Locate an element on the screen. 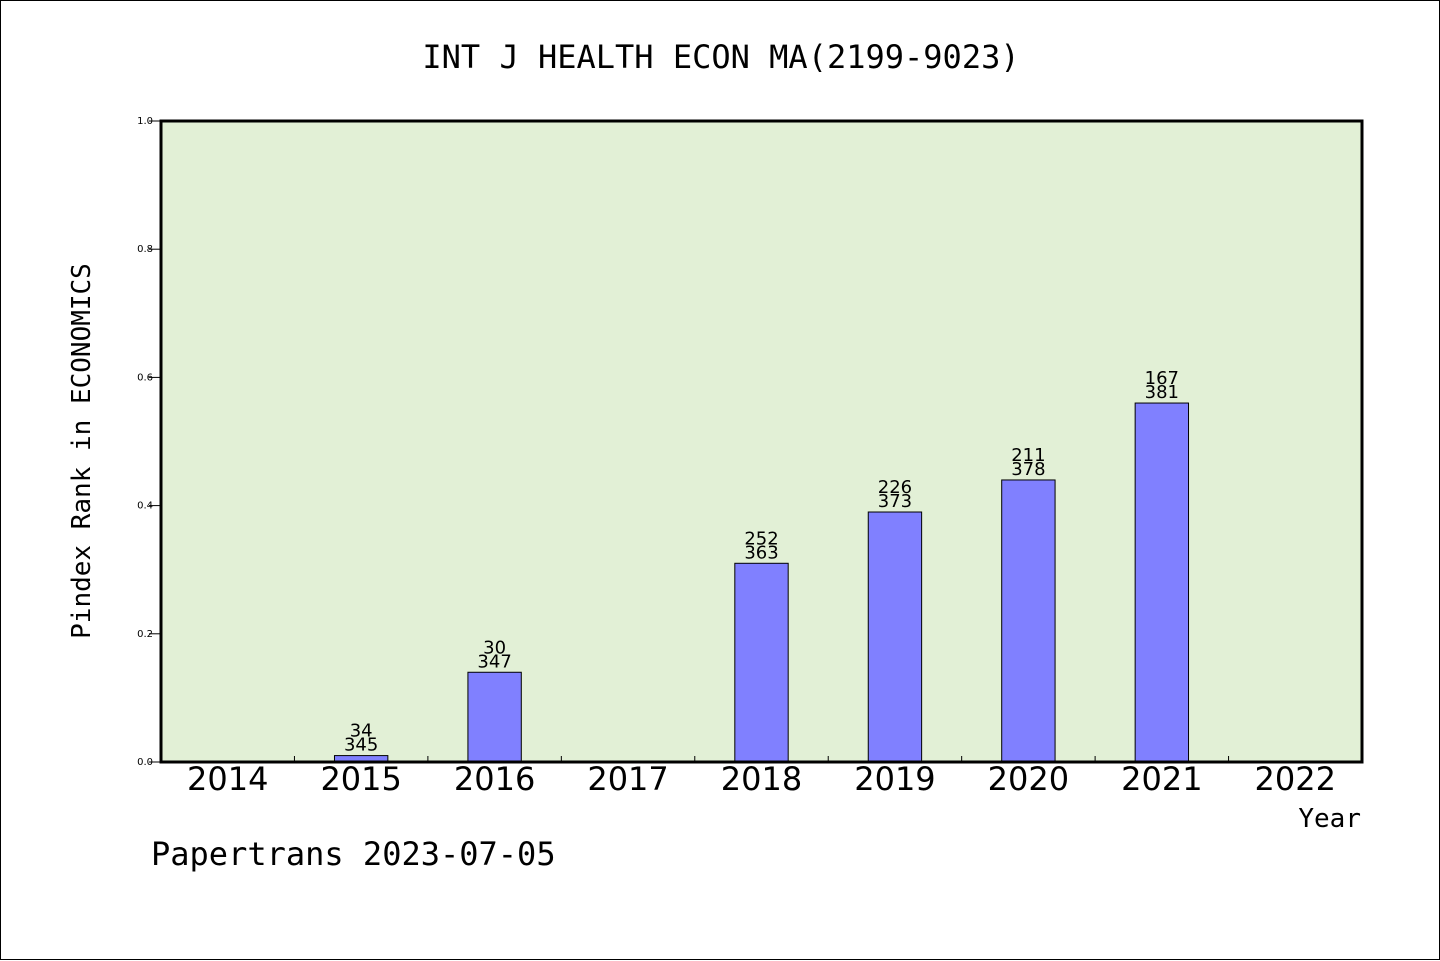  bar-rank-label: 252 is located at coordinates (761, 538).